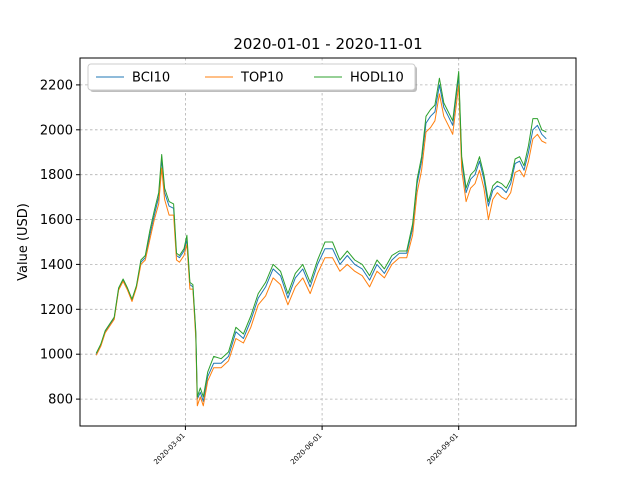 This screenshot has width=640, height=480. What do you see at coordinates (327, 44) in the screenshot?
I see `chart-title: 2020-01-01 - 2020-11-01` at bounding box center [327, 44].